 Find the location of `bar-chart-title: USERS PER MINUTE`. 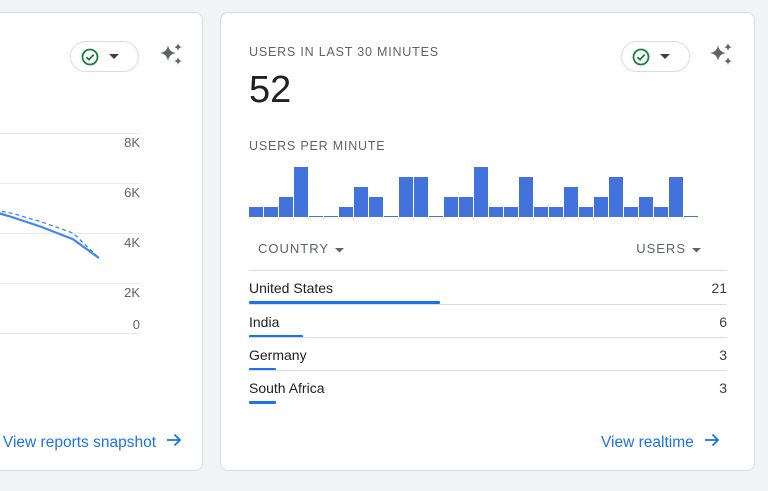

bar-chart-title: USERS PER MINUTE is located at coordinates (317, 146).